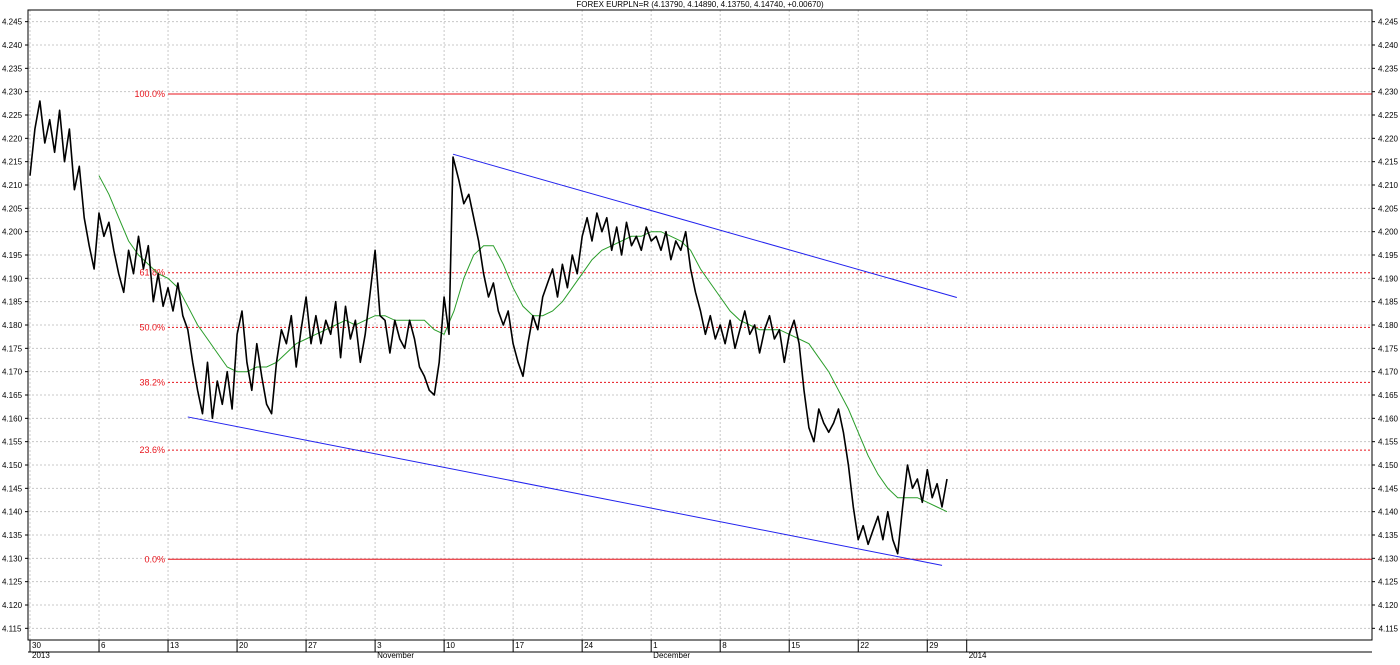 The height and width of the screenshot is (665, 1400). What do you see at coordinates (12, 255) in the screenshot?
I see `y-tick-label-left: 4.195` at bounding box center [12, 255].